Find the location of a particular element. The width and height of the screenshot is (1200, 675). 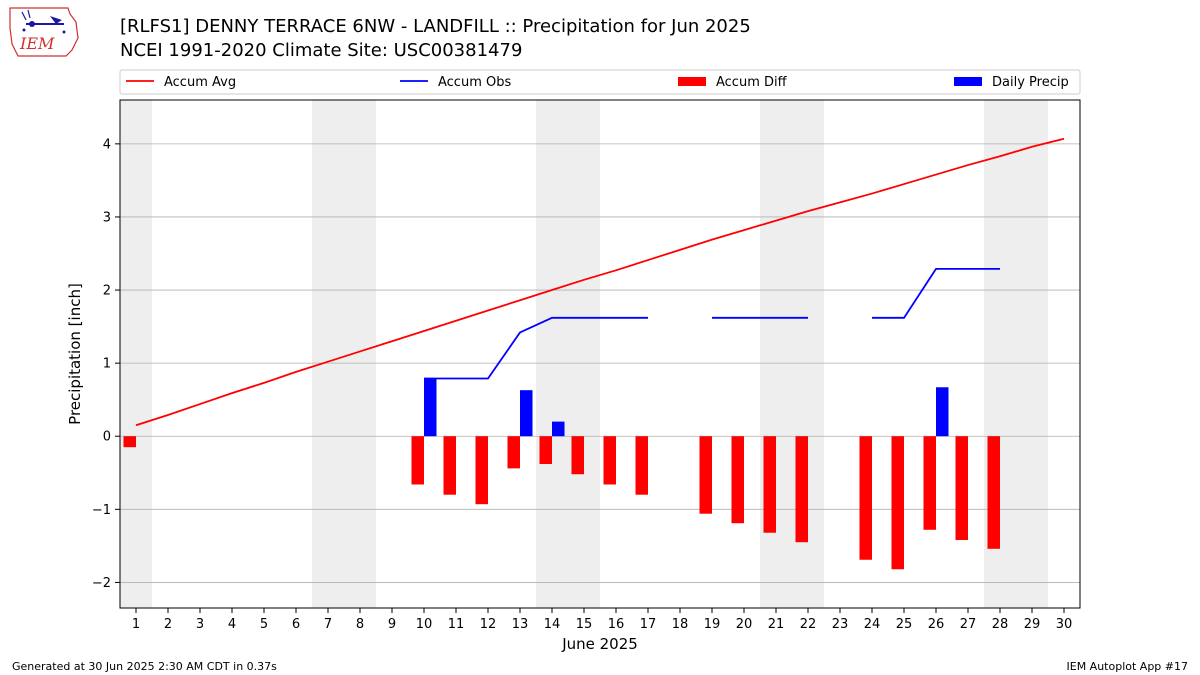

chart-subtitle: NCEI 1991-2020 Climate Site: USC00381479 is located at coordinates (321, 50).